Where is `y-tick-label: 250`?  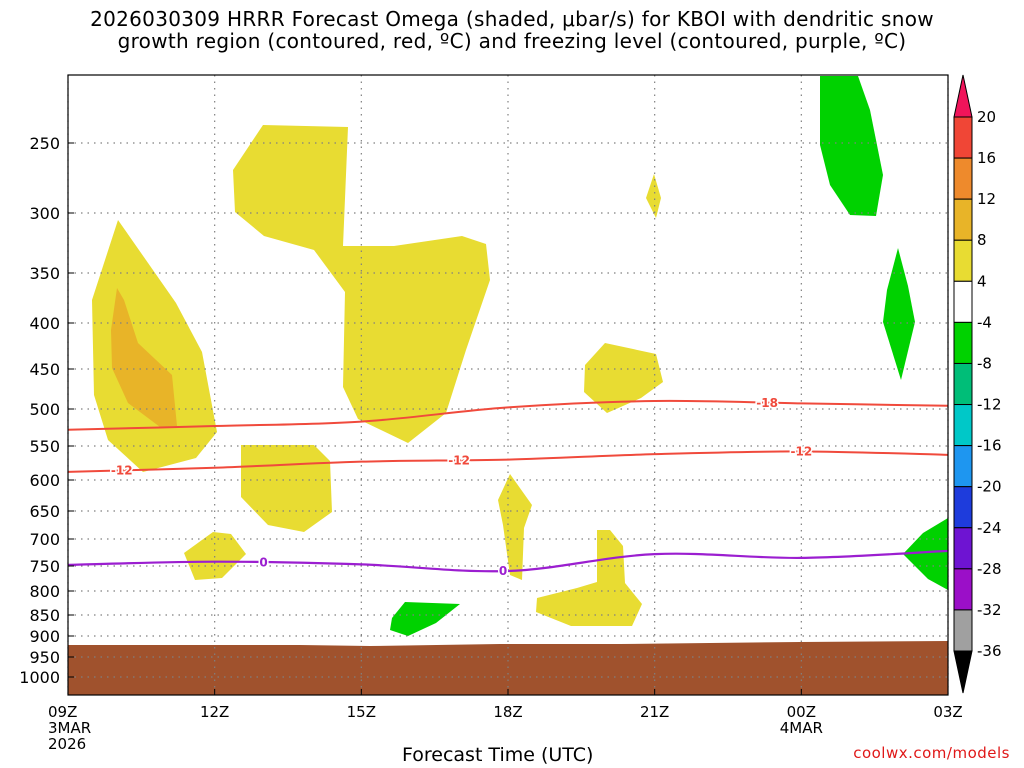 y-tick-label: 250 is located at coordinates (44, 143).